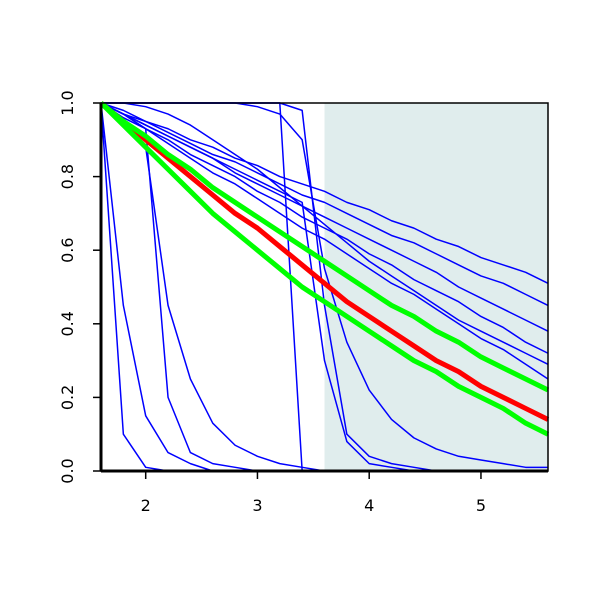 Image resolution: width=600 pixels, height=600 pixels. I want to click on x-tick-label: 5, so click(481, 505).